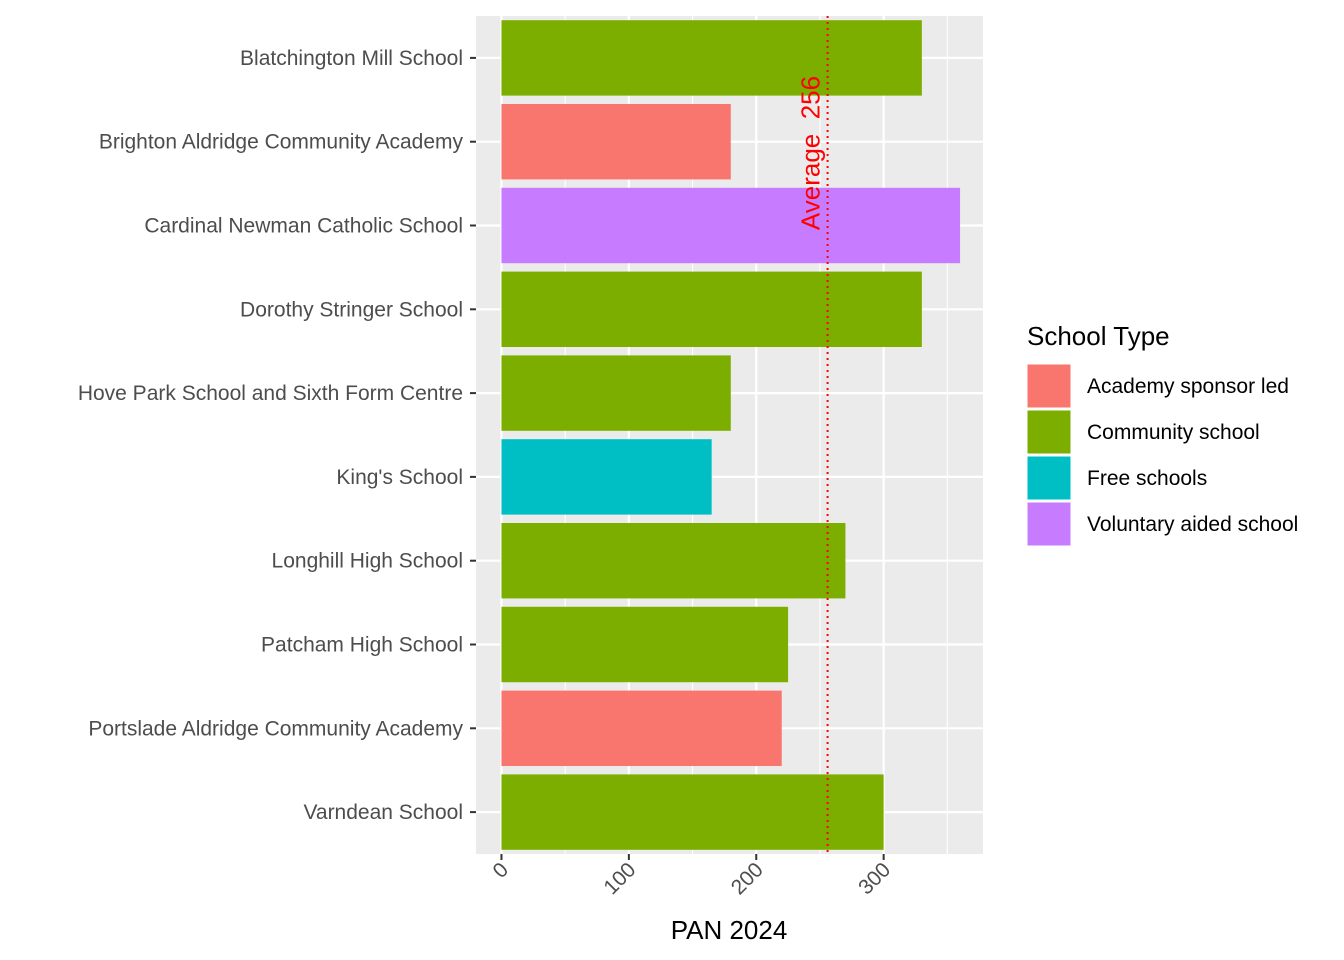  I want to click on y-tick-label: Brighton Aldridge Community Academy, so click(281, 142).